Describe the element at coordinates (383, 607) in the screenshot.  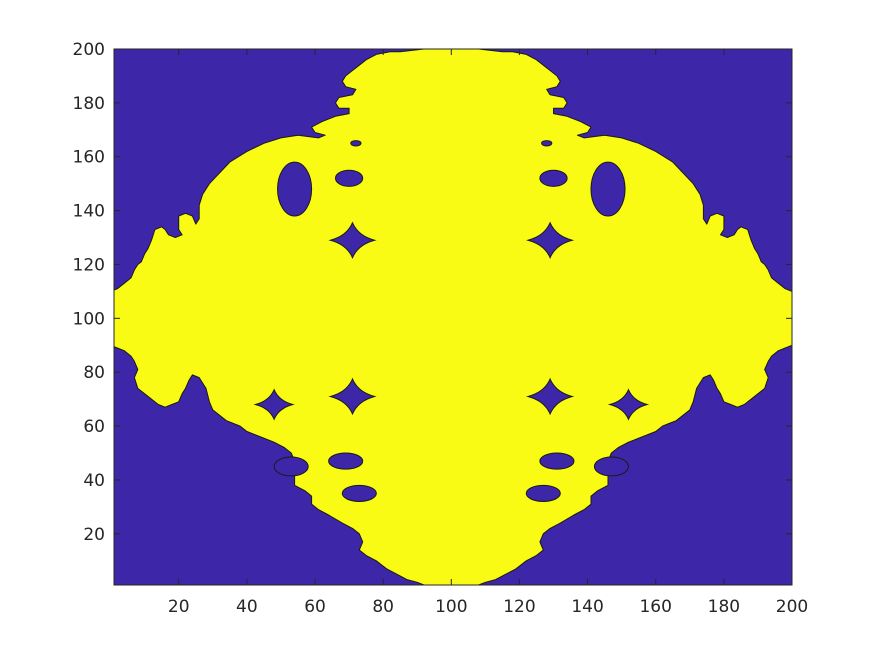
I see `x-tick-label: 80` at that location.